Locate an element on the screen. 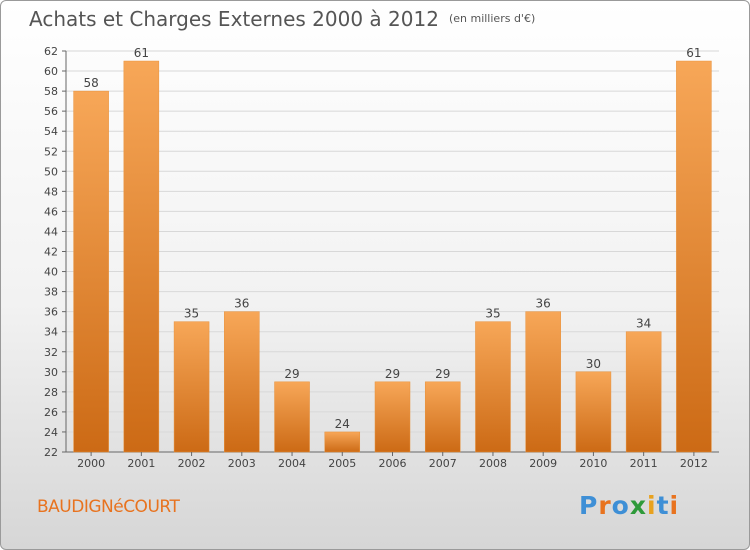 This screenshot has height=550, width=750. y-tick-label: 56 is located at coordinates (51, 111).